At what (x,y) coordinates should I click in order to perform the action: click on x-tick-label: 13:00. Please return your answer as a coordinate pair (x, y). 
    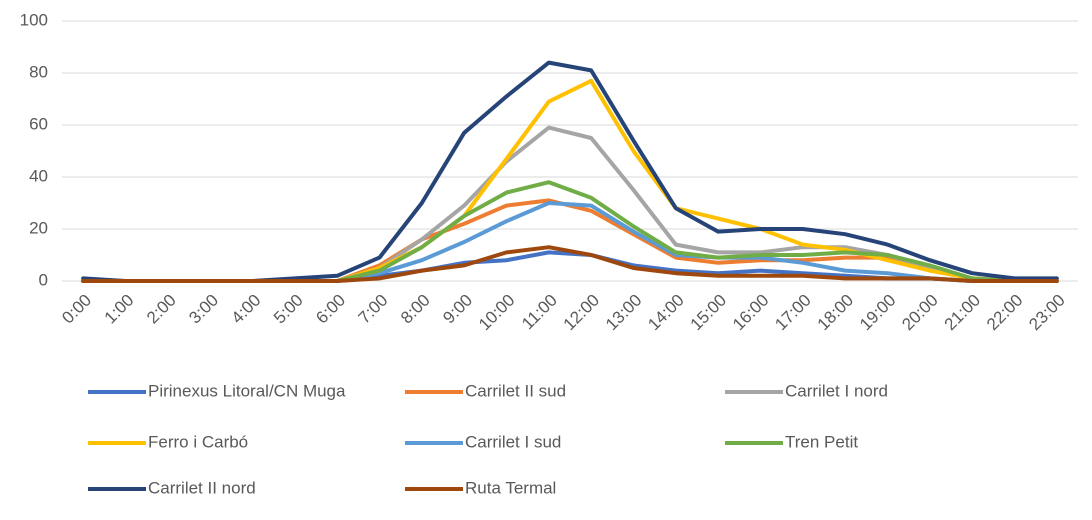
    Looking at the image, I should click on (624, 313).